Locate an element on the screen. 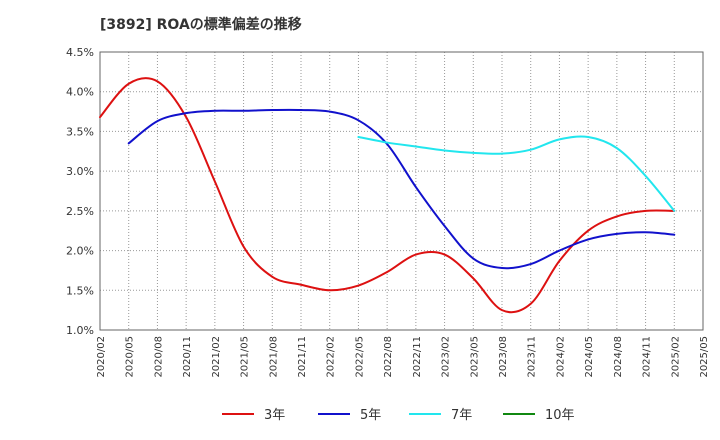 The image size is (720, 440). x-tick-label: 2021/05 is located at coordinates (245, 357).